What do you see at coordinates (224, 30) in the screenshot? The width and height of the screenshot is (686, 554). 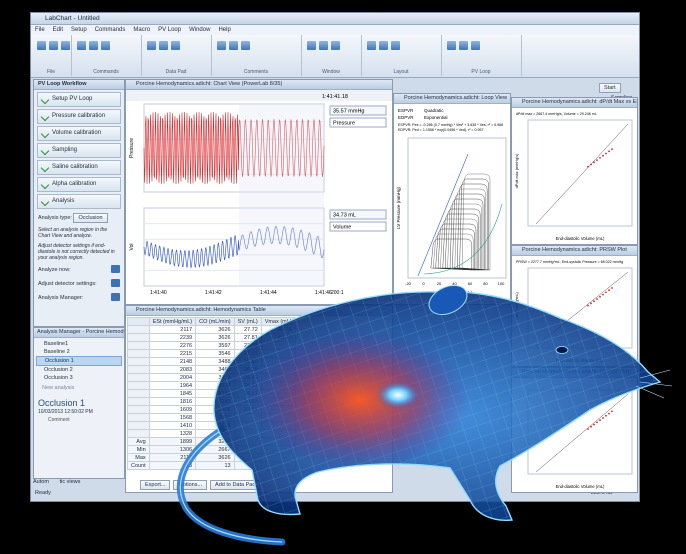 I see `menu-item: Help` at bounding box center [224, 30].